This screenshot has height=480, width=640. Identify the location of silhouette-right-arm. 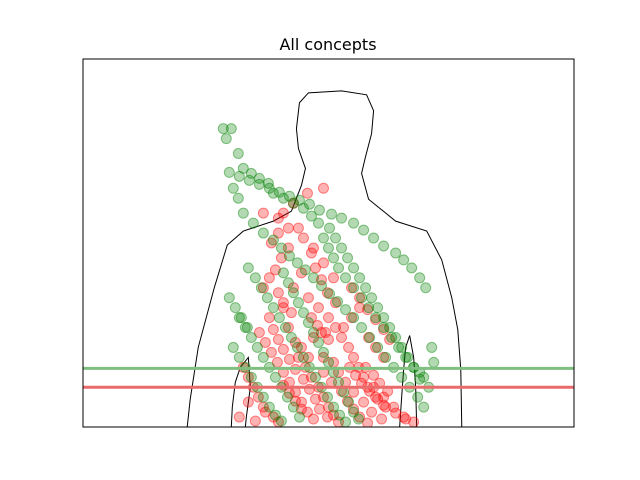
(408, 381).